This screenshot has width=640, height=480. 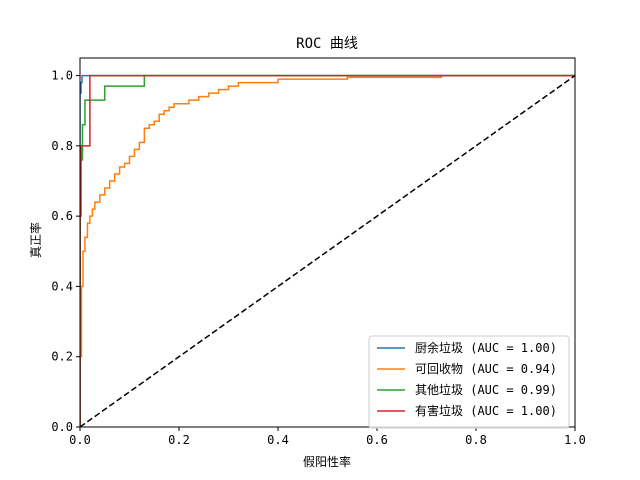 What do you see at coordinates (377, 440) in the screenshot?
I see `x-tick-label: 0.6` at bounding box center [377, 440].